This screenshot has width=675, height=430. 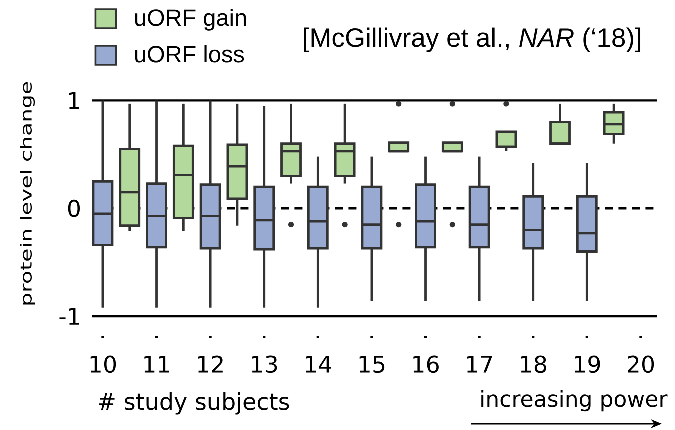 What do you see at coordinates (194, 403) in the screenshot?
I see `x-axis-title: # study subjects` at bounding box center [194, 403].